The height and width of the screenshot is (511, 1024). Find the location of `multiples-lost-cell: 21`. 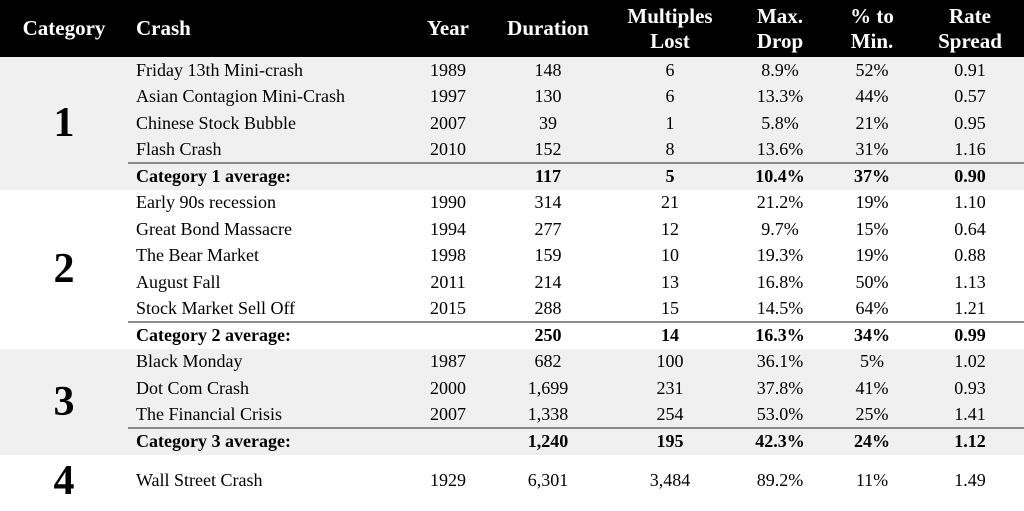

multiples-lost-cell: 21 is located at coordinates (670, 202).